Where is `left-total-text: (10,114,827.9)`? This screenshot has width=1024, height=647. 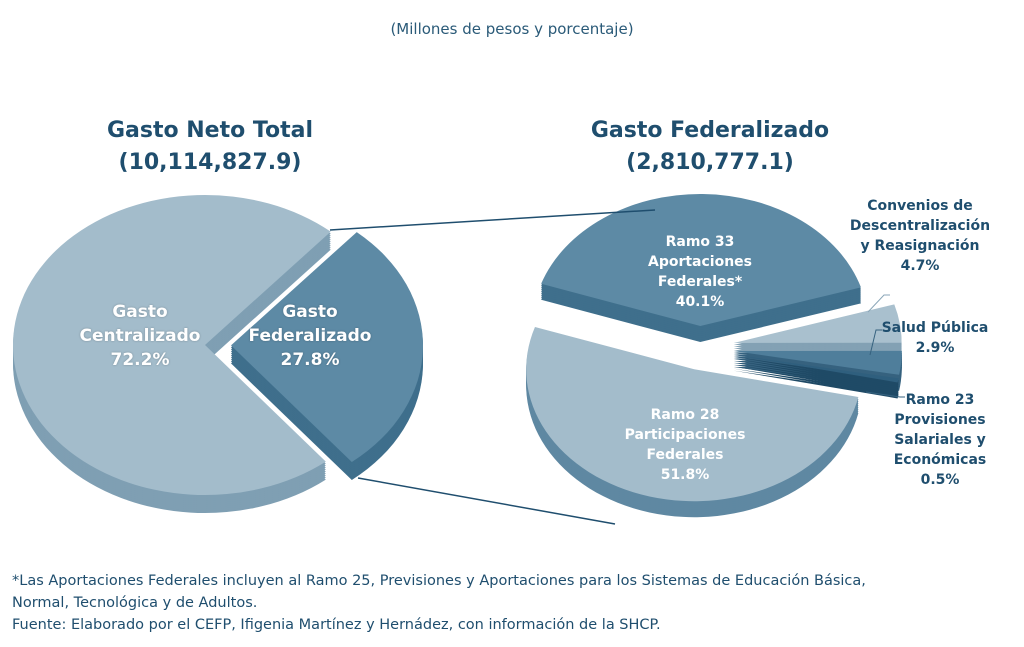
left-total-text: (10,114,827.9) is located at coordinates (210, 162).